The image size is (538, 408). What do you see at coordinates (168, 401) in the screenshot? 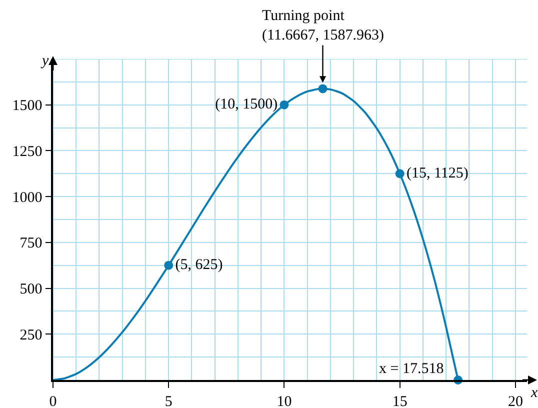
I see `x-tick-label: 5` at bounding box center [168, 401].